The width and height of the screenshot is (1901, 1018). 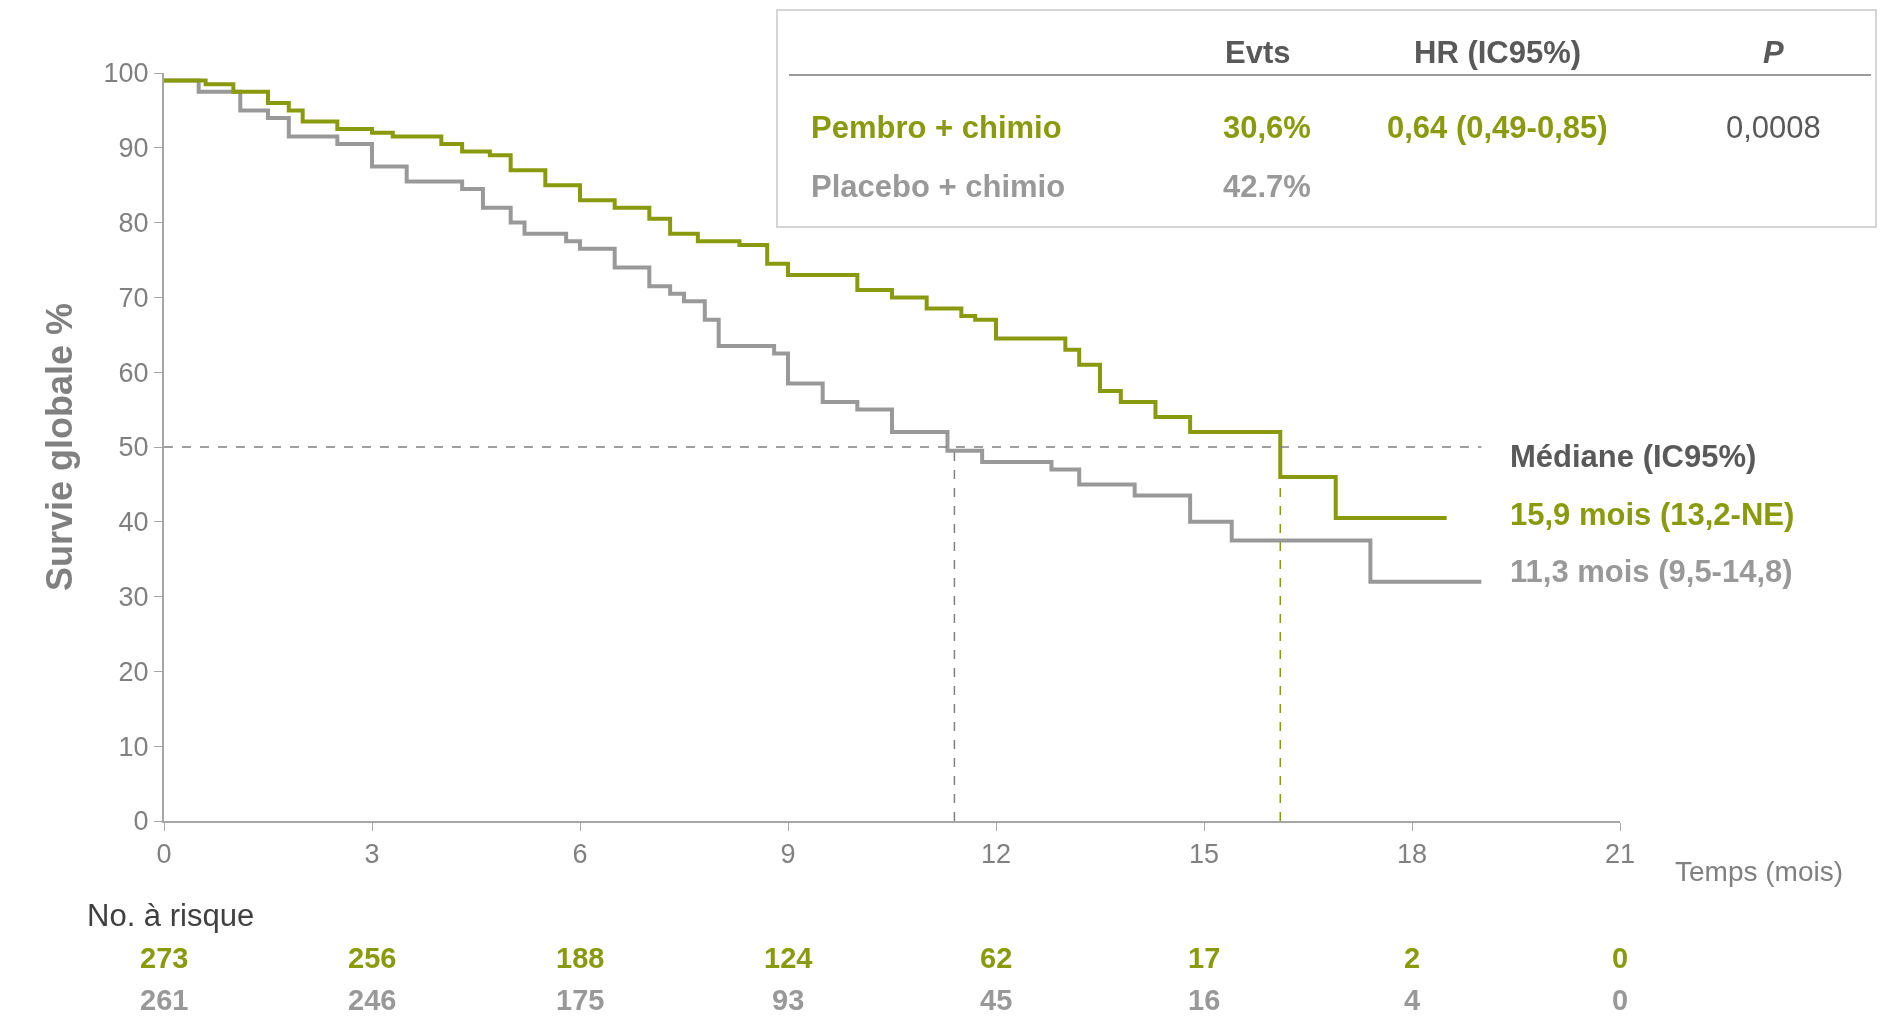 What do you see at coordinates (996, 958) in the screenshot?
I see `text: 62` at bounding box center [996, 958].